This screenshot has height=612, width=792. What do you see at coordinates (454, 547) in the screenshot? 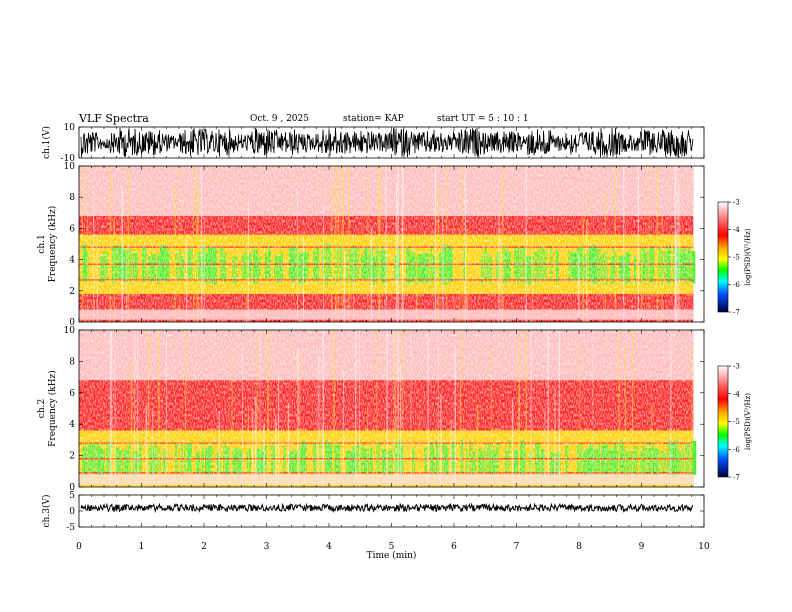
I see `x-tick-label: 6` at bounding box center [454, 547].